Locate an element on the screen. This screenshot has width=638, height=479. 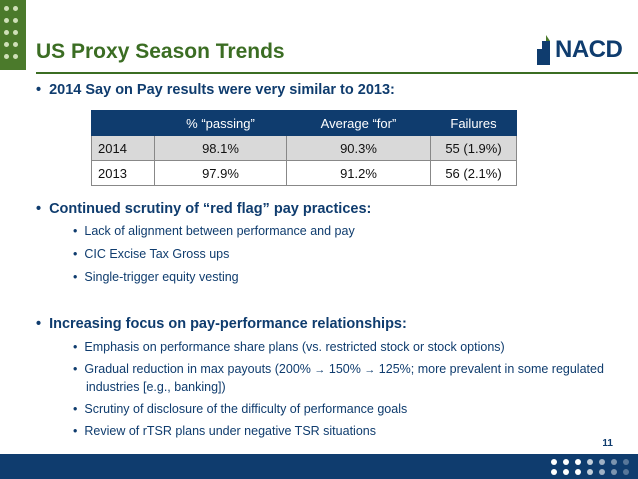
nacd-logo: NACD is located at coordinates (579, 50).